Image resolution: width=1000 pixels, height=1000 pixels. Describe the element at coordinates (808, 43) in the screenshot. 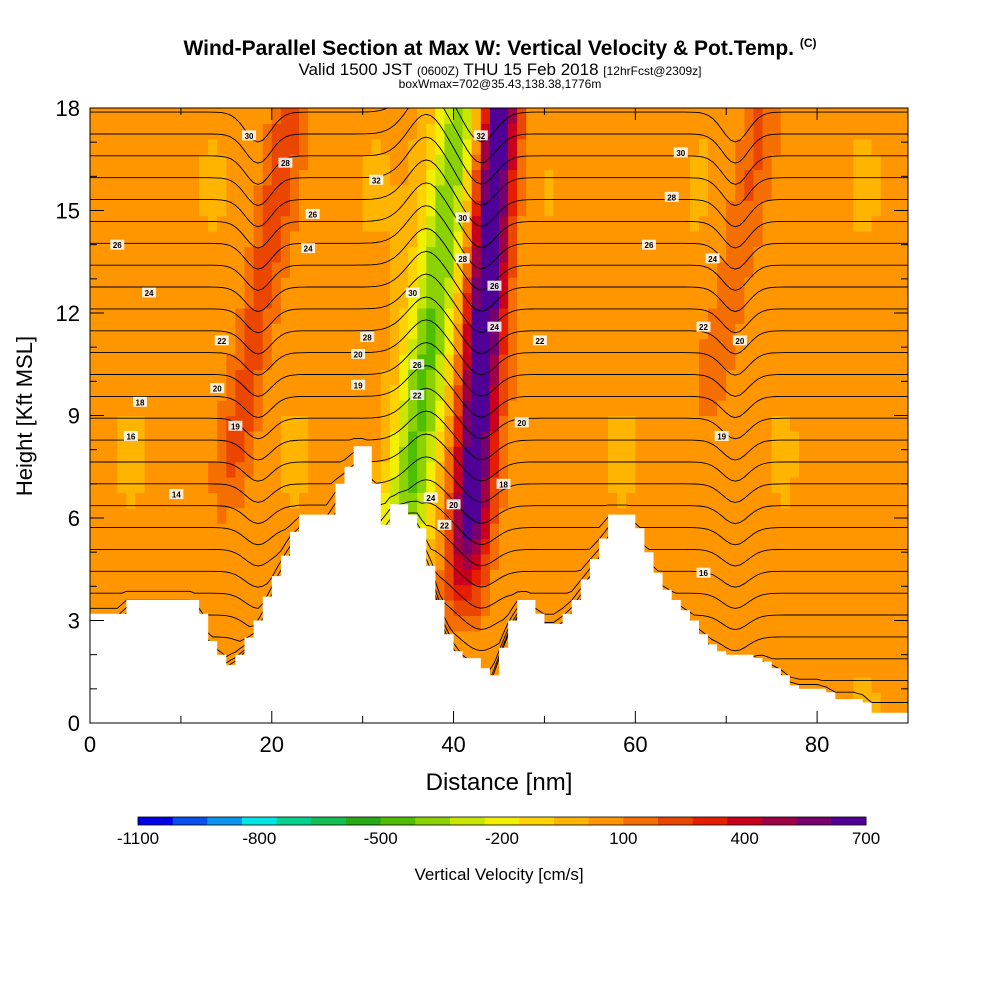

I see `copyright-mark: (C)` at that location.